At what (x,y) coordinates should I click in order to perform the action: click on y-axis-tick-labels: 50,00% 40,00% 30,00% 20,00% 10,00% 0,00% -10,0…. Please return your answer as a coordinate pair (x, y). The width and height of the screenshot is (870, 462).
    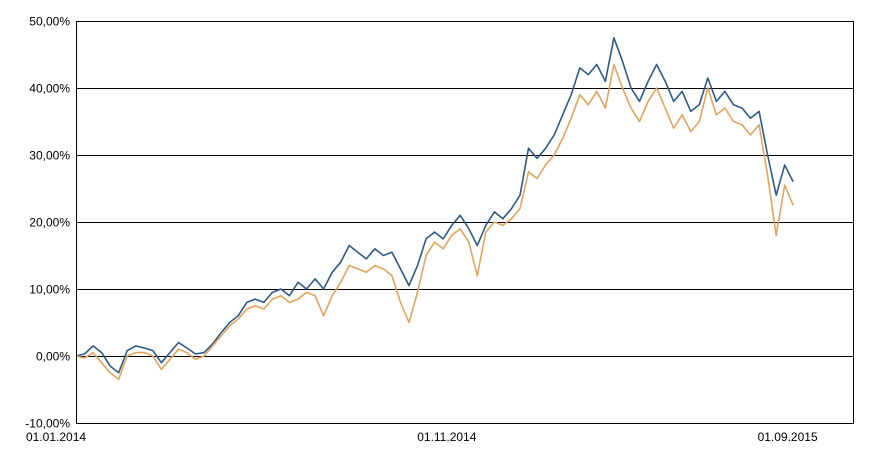
    Looking at the image, I should click on (47, 223).